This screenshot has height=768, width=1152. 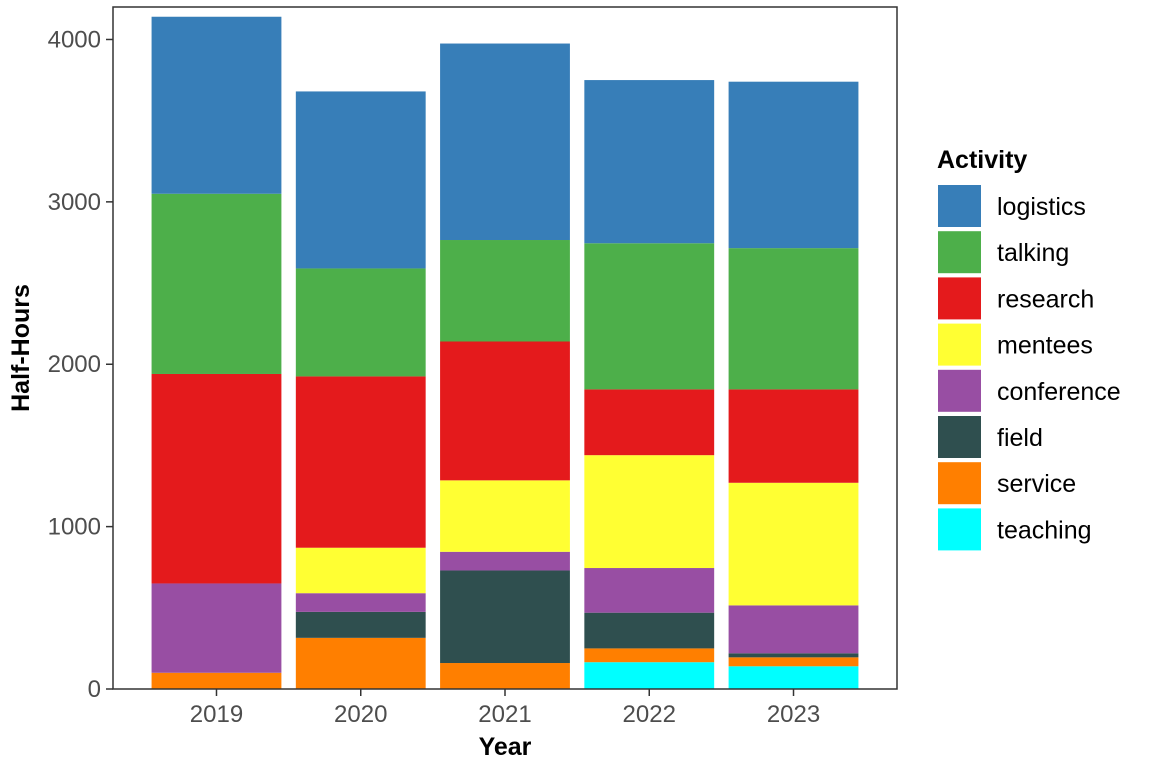 I want to click on bar-segment-conference-2019, so click(x=216, y=628).